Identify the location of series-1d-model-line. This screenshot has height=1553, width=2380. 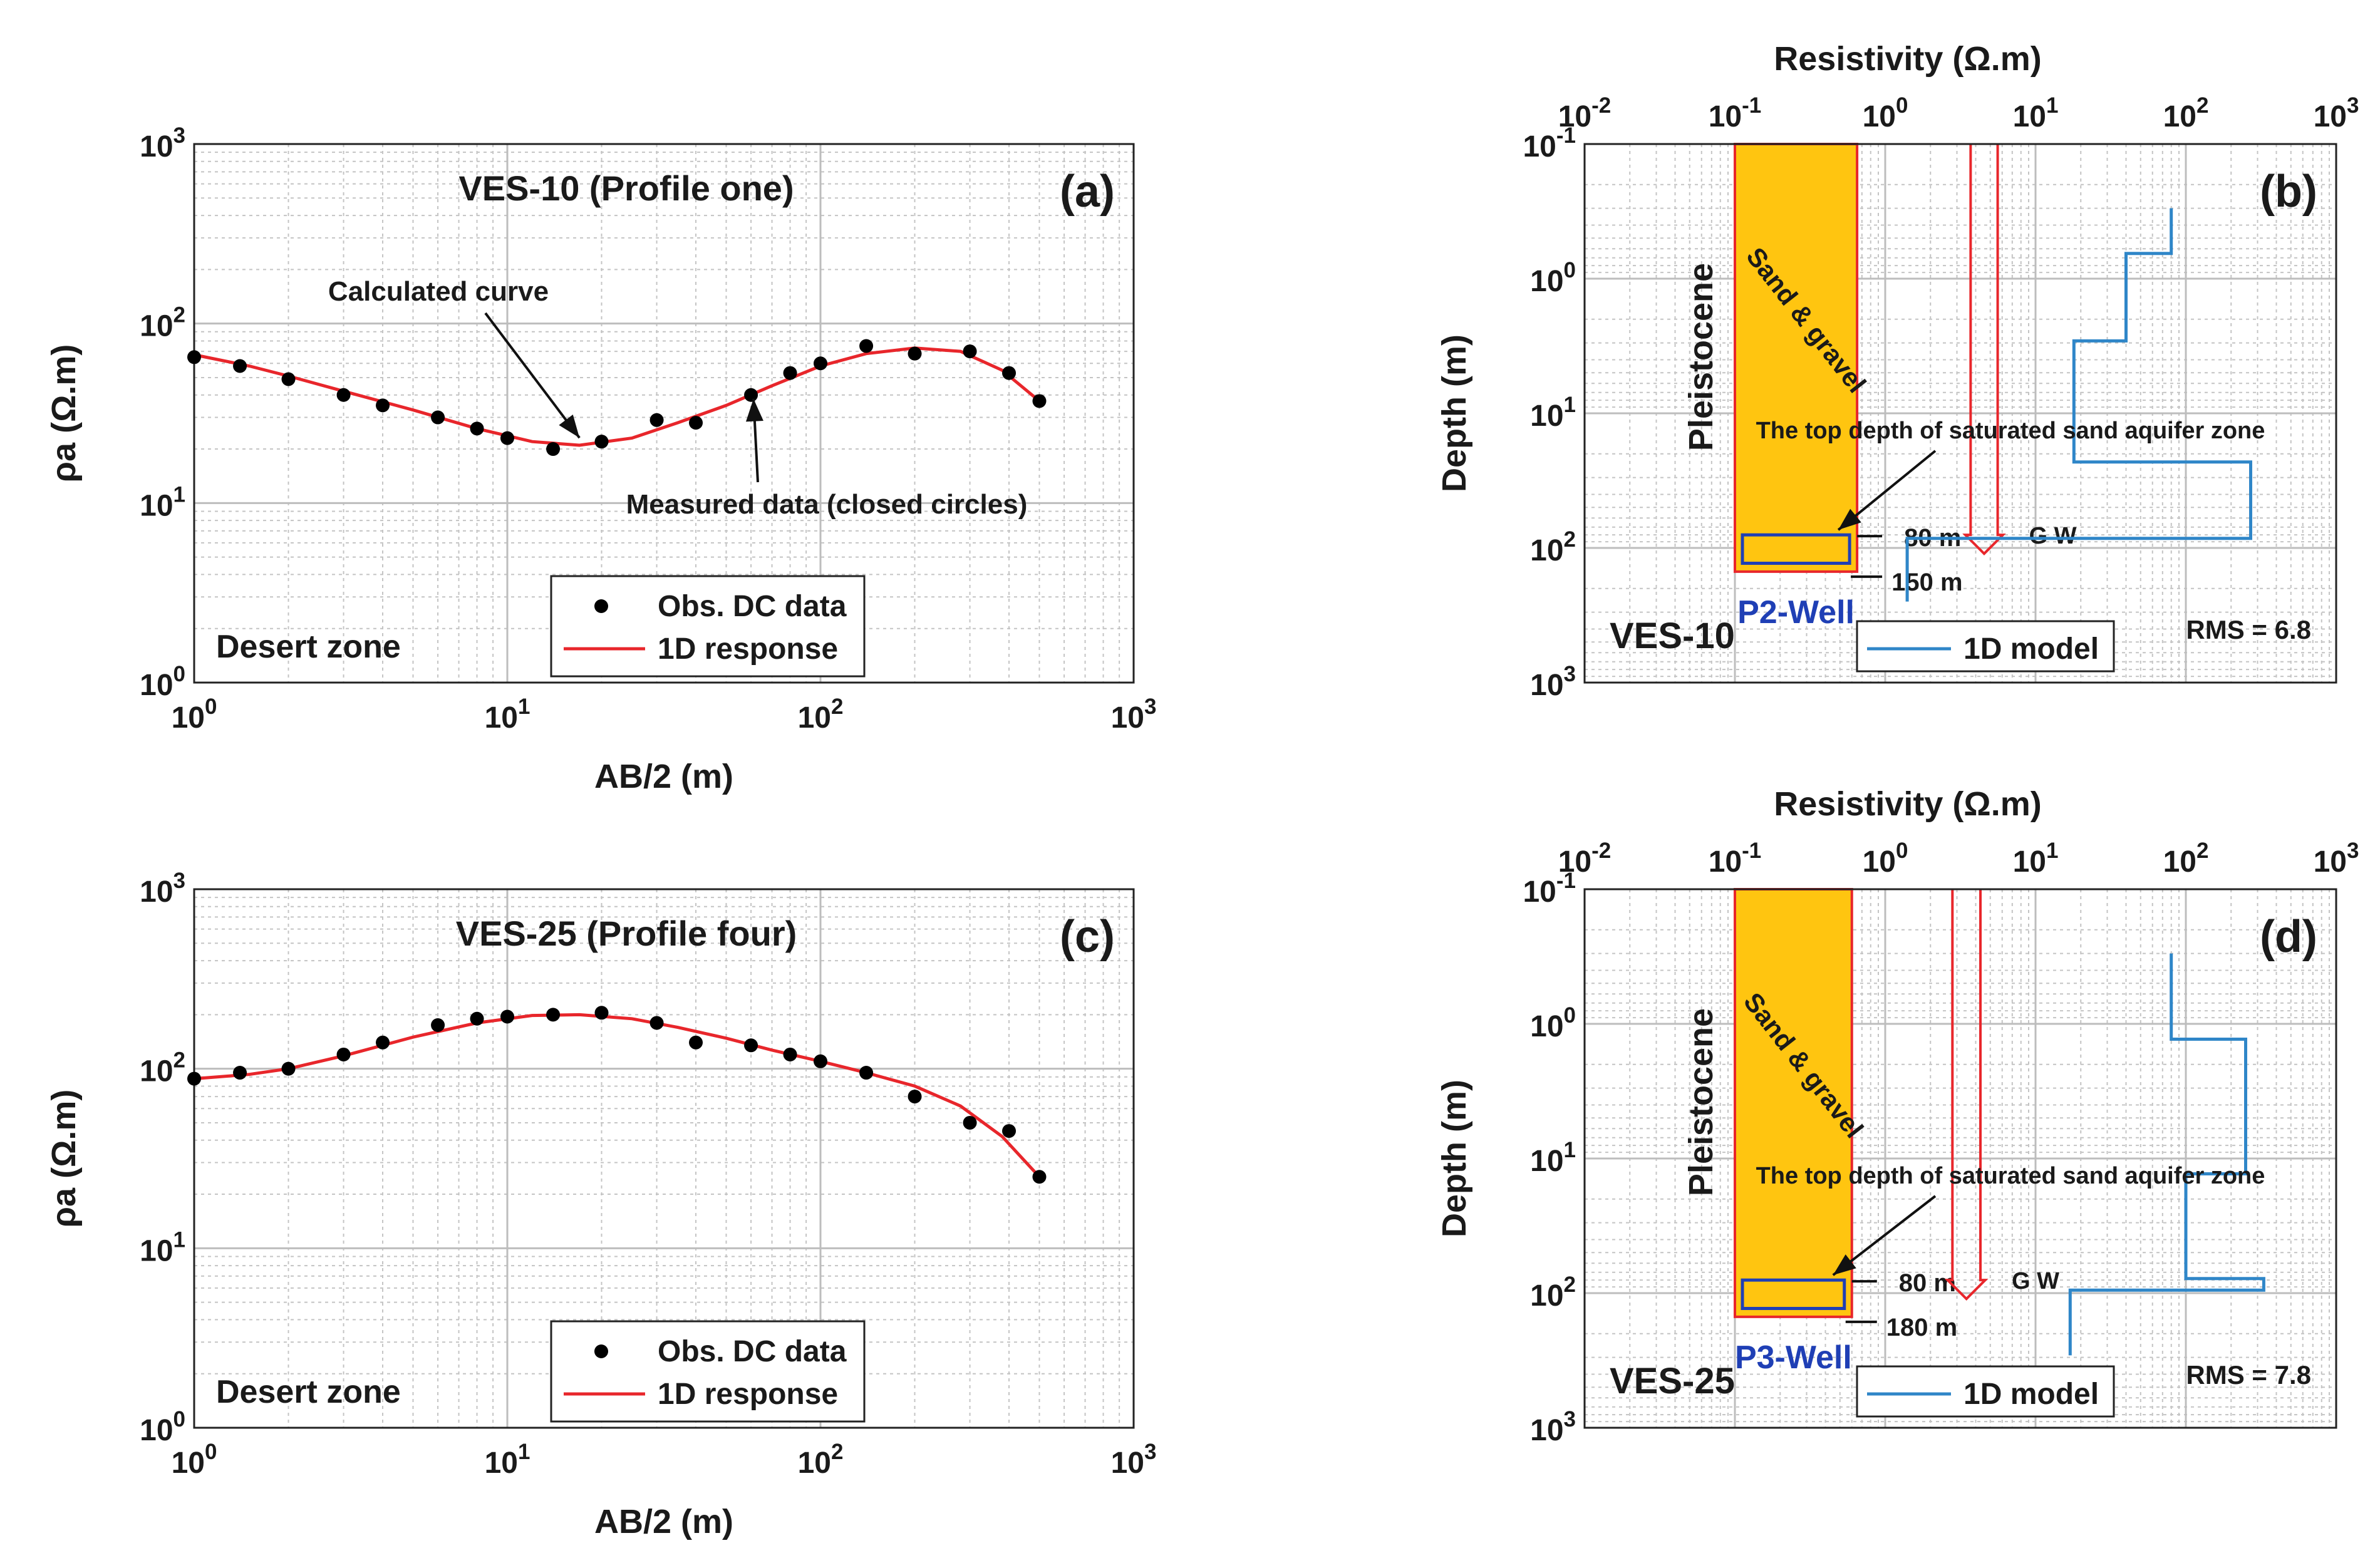
(2078, 405).